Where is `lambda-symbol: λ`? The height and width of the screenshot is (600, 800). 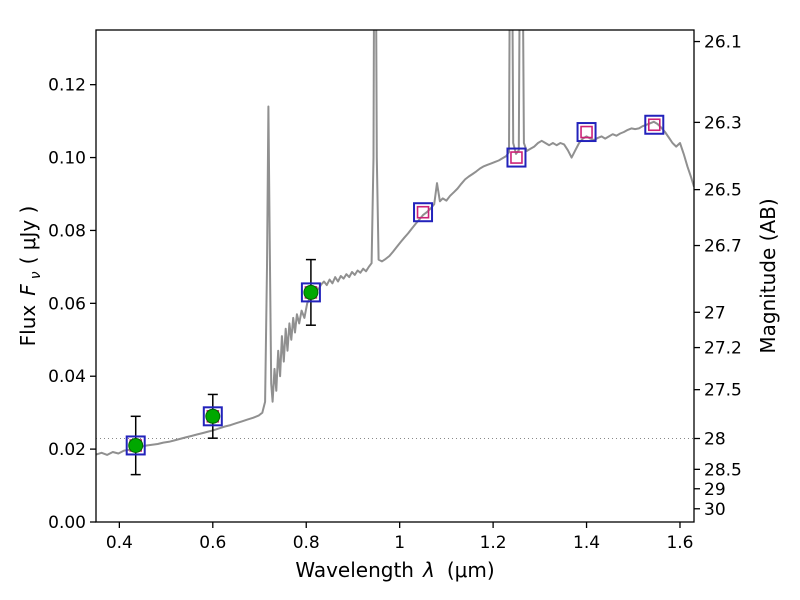
lambda-symbol: λ is located at coordinates (429, 570).